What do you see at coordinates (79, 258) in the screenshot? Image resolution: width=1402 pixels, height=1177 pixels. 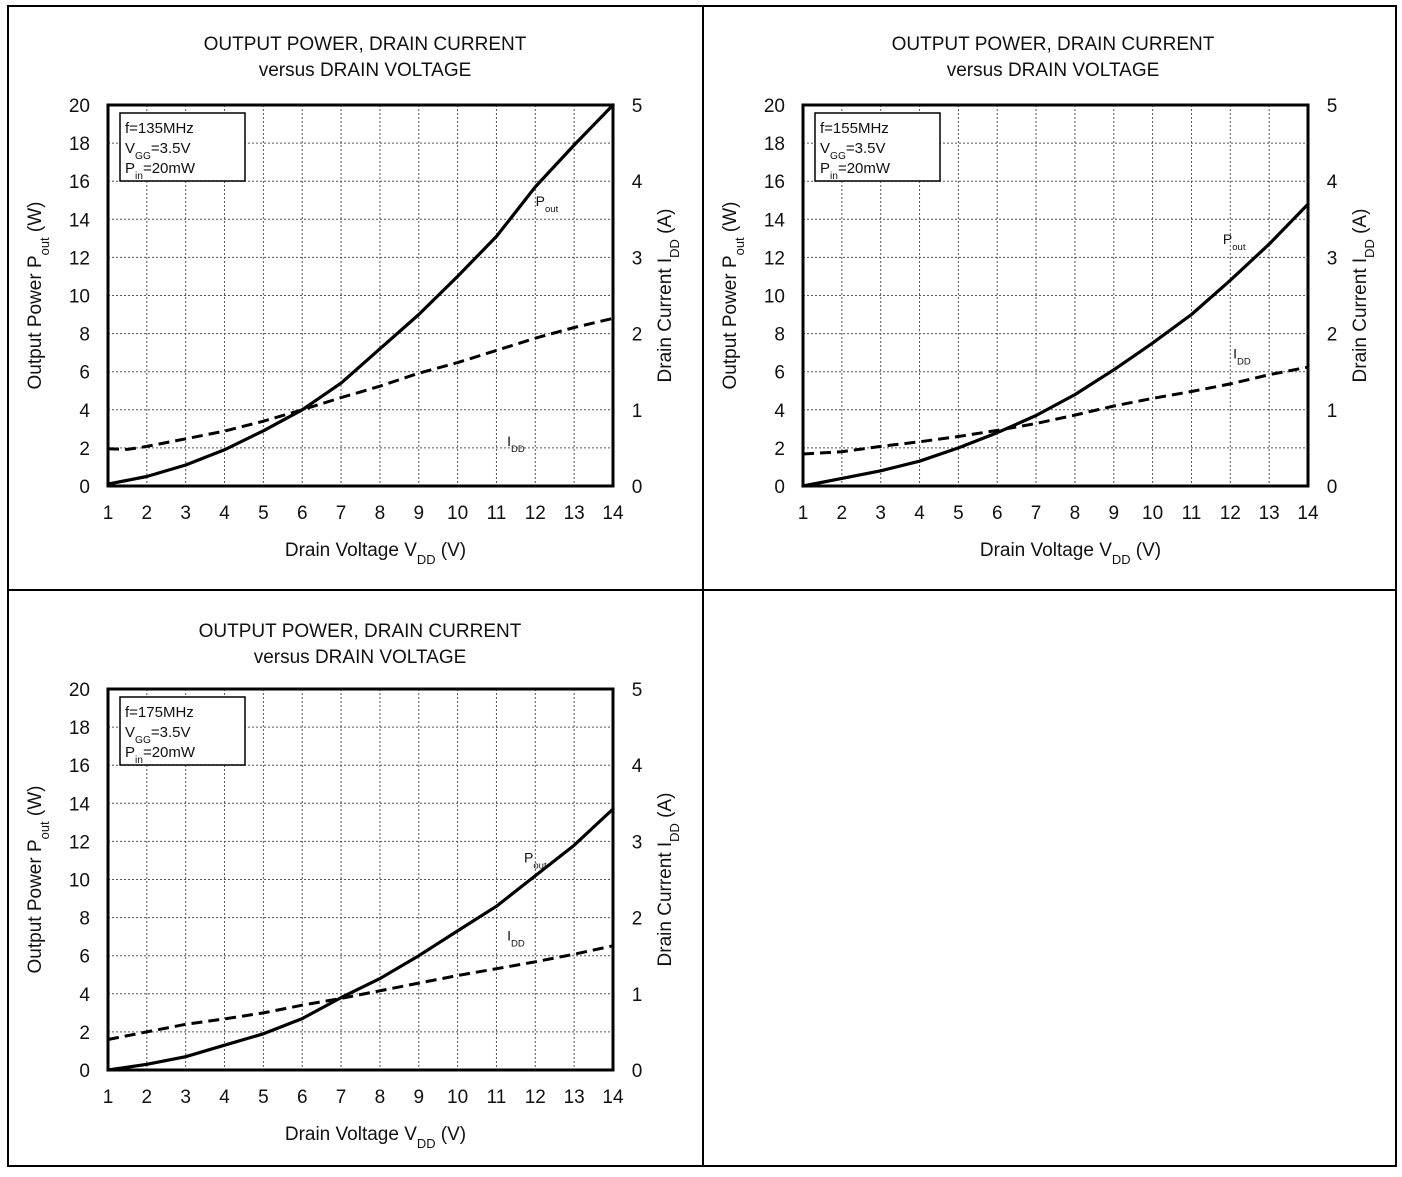 I see `y-left-tick-label: 12` at bounding box center [79, 258].